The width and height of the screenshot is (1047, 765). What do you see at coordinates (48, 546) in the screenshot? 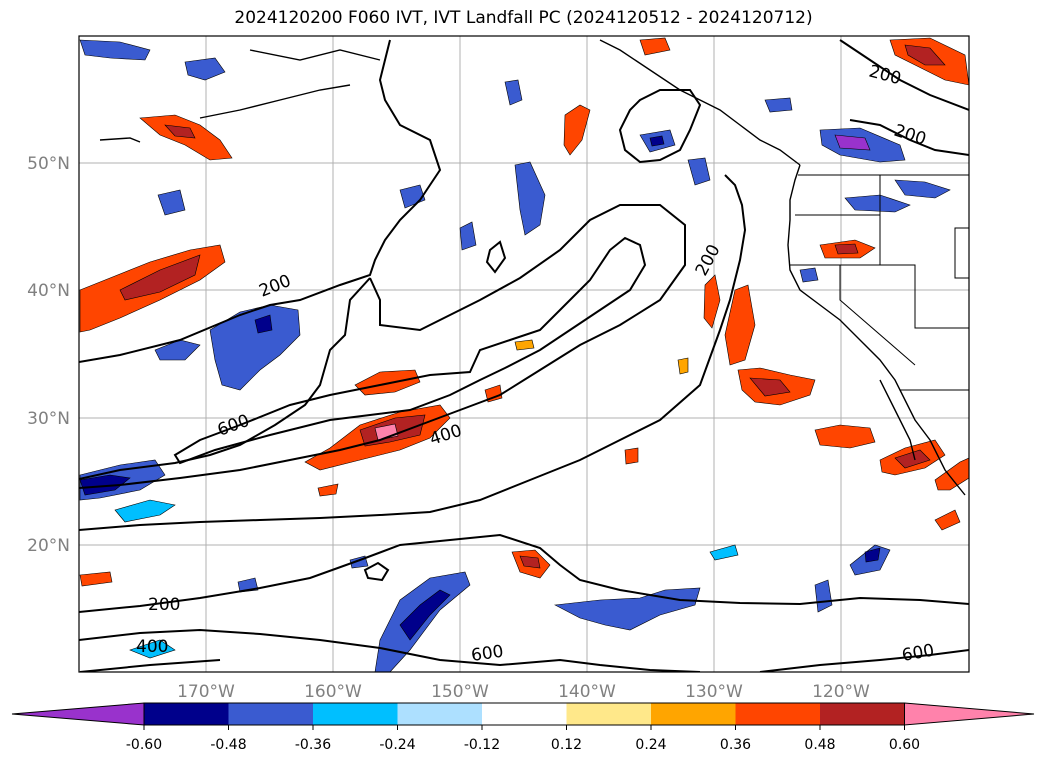
I see `lat-label: 20°N` at bounding box center [48, 546].